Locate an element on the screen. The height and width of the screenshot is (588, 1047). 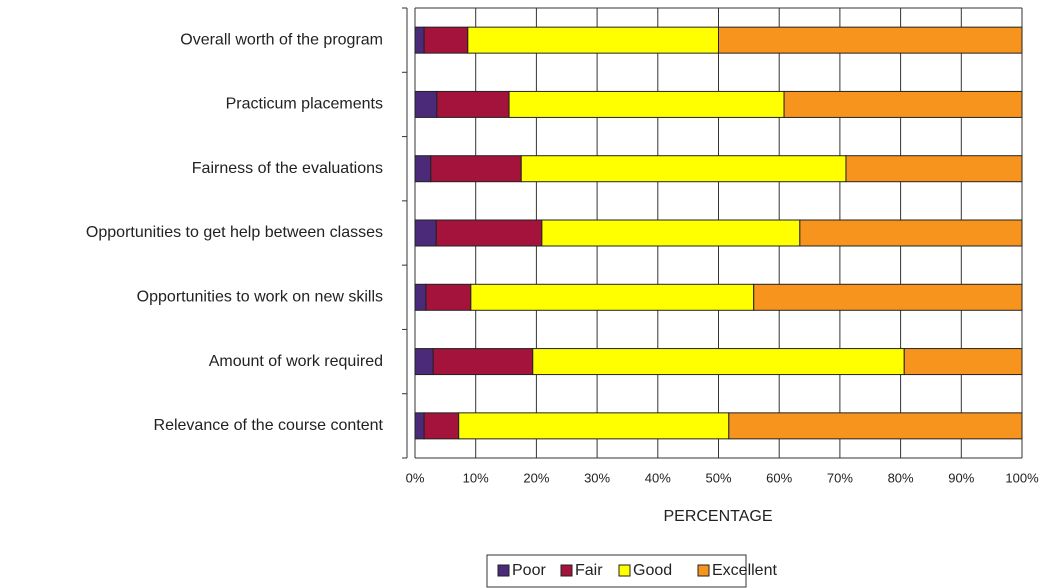
y-tick-label: Relevance of the course content is located at coordinates (269, 425).